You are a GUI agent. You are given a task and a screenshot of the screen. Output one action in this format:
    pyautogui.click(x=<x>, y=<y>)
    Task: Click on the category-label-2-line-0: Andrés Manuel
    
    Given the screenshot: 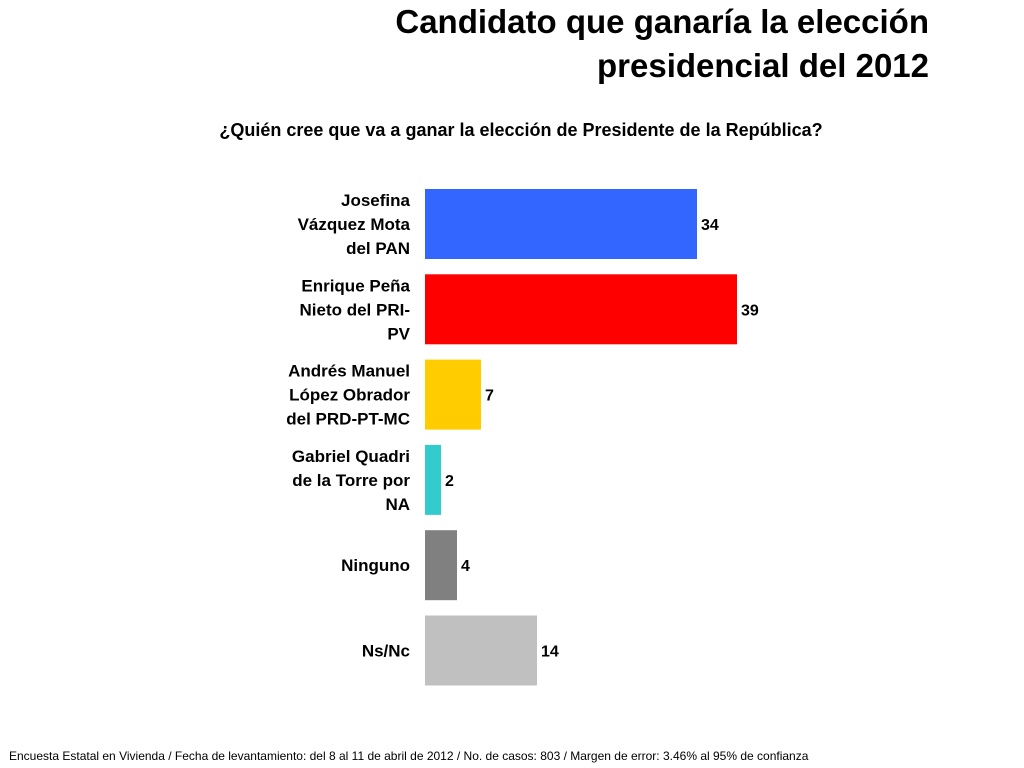 What is the action you would take?
    pyautogui.click(x=349, y=371)
    